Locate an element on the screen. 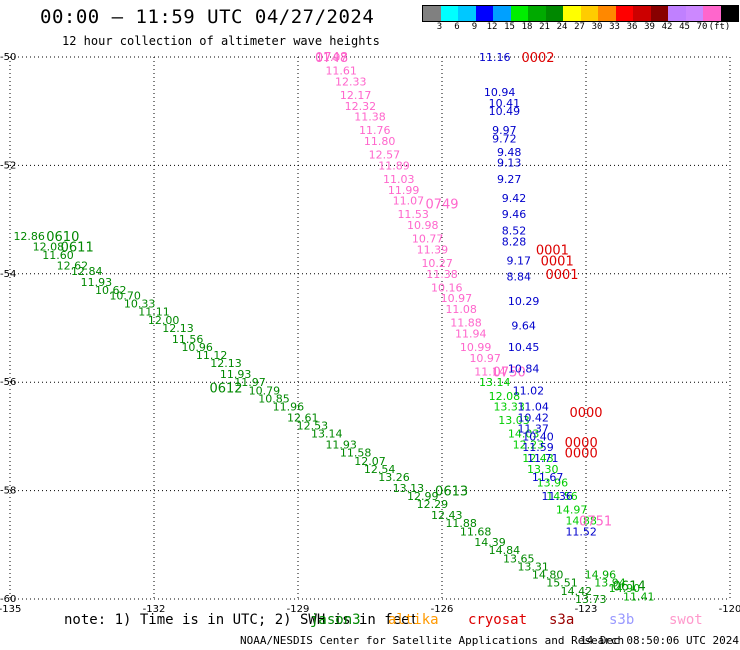 The height and width of the screenshot is (650, 740). wave-height-point: 13.33 is located at coordinates (509, 407).